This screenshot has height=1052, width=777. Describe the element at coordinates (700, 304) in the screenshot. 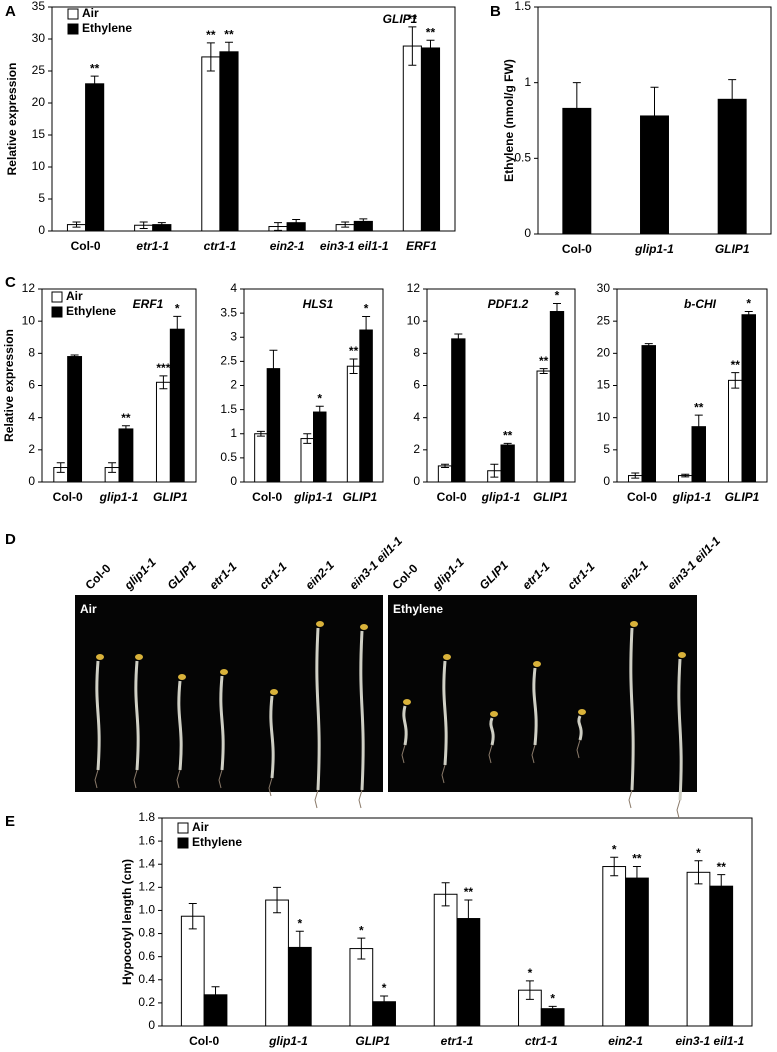

I see `chart-title: b-CHI` at that location.